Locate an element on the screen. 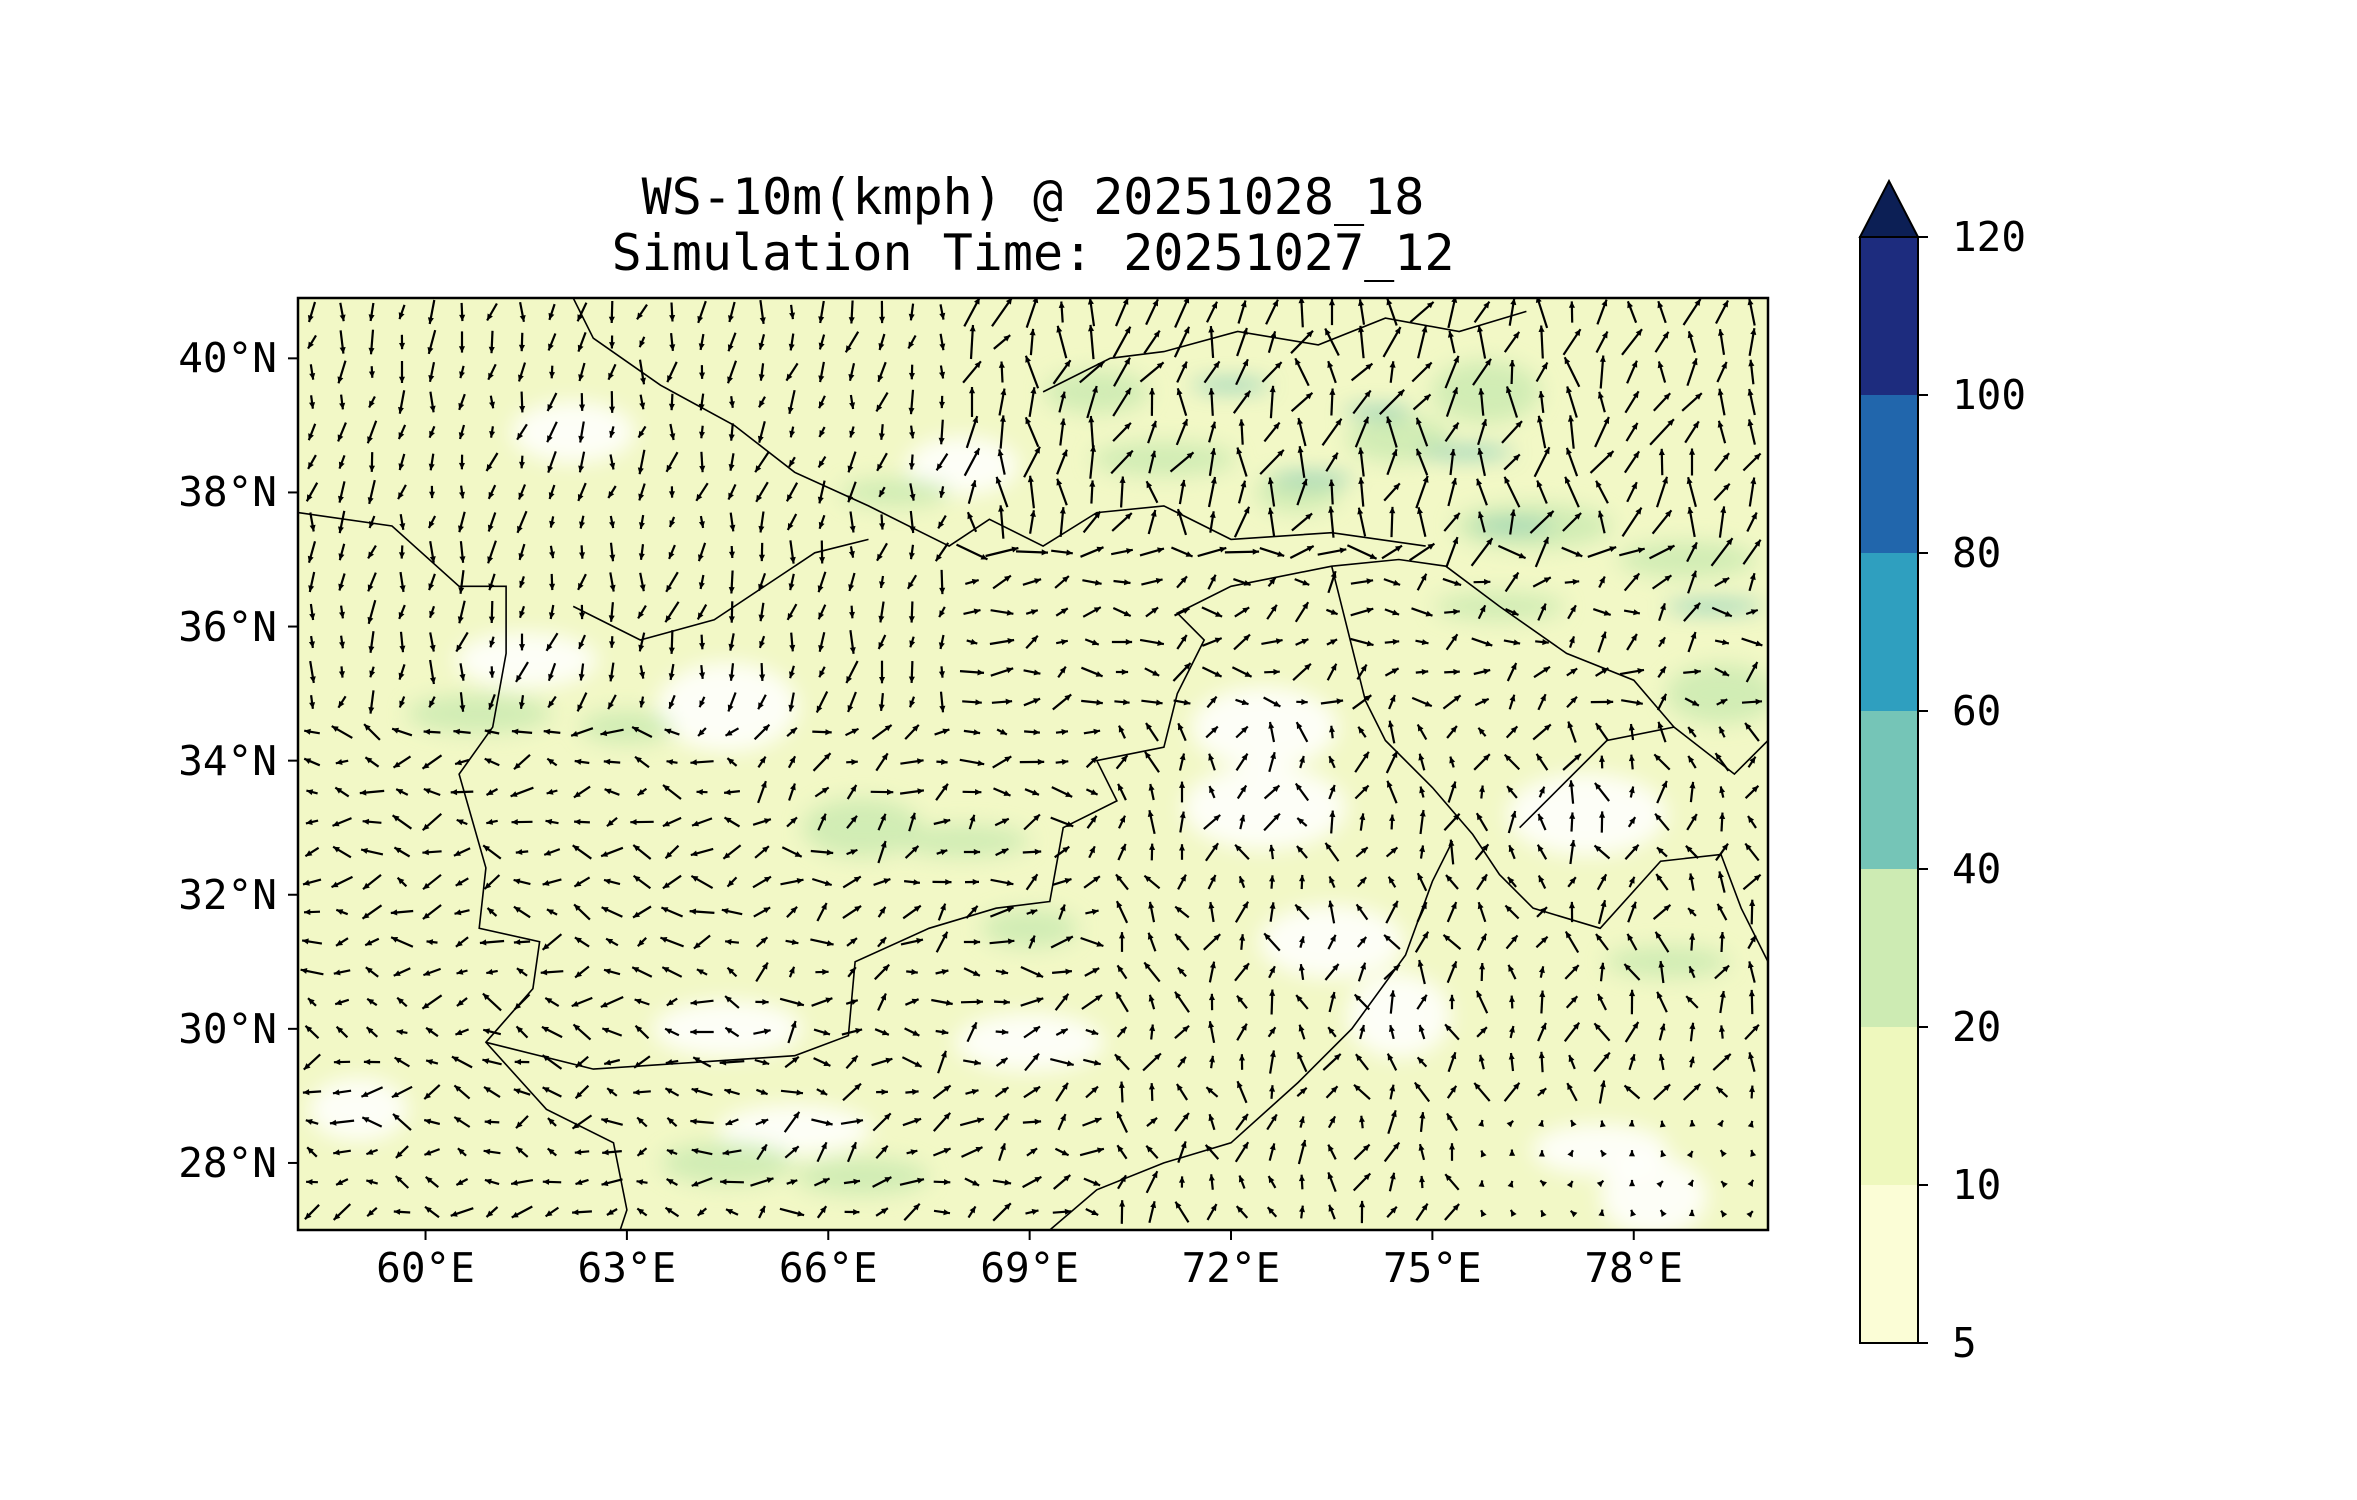 This screenshot has width=2357, height=1500. colorbar-segment is located at coordinates (1889, 790).